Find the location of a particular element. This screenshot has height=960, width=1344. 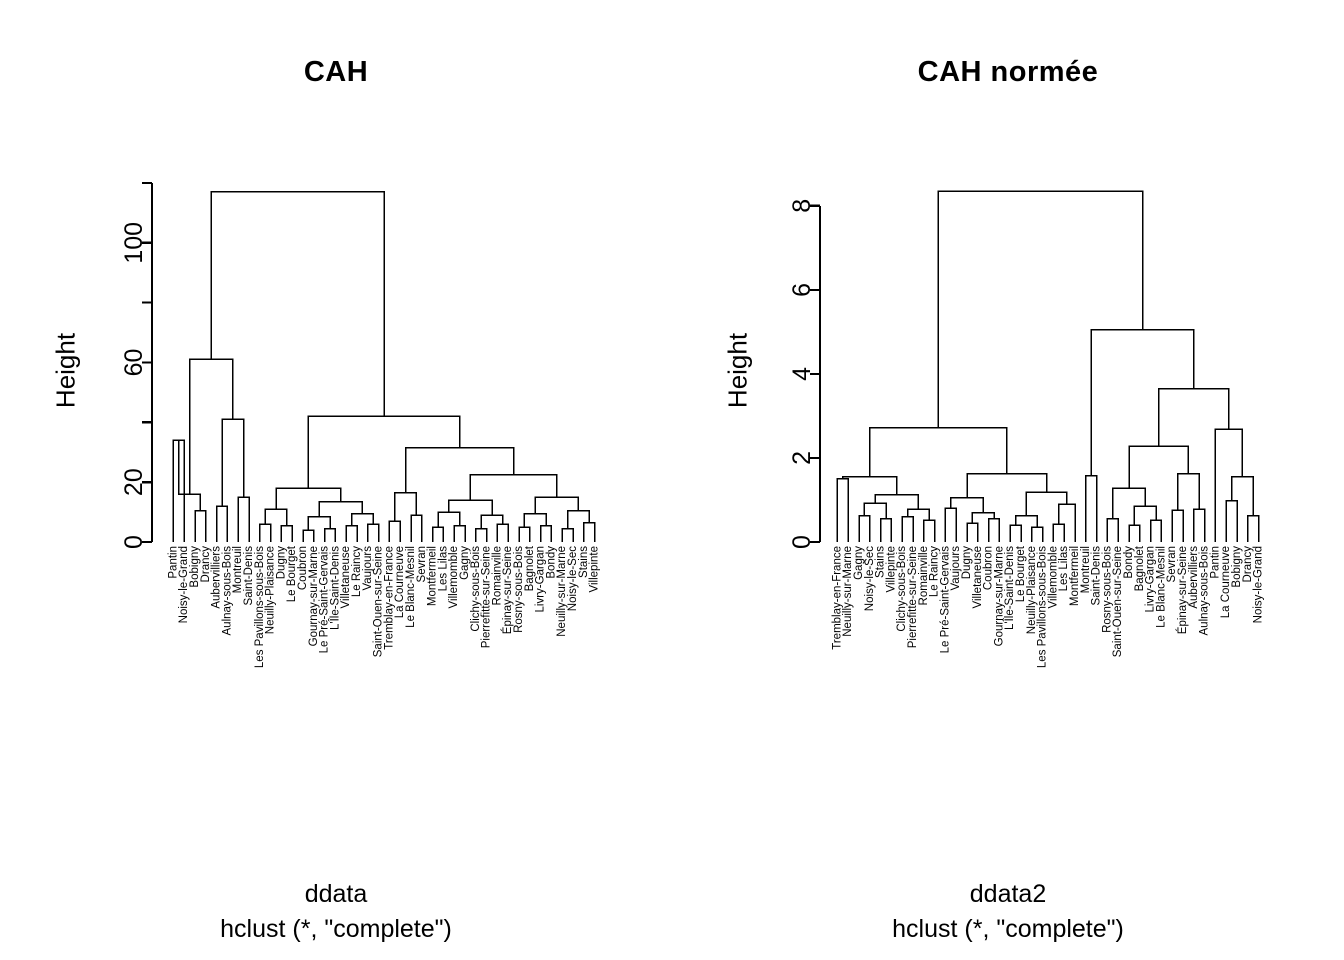

dendrogram-leaf-label: Saint-Ouen-sur-Seine is located at coordinates (1118, 601).